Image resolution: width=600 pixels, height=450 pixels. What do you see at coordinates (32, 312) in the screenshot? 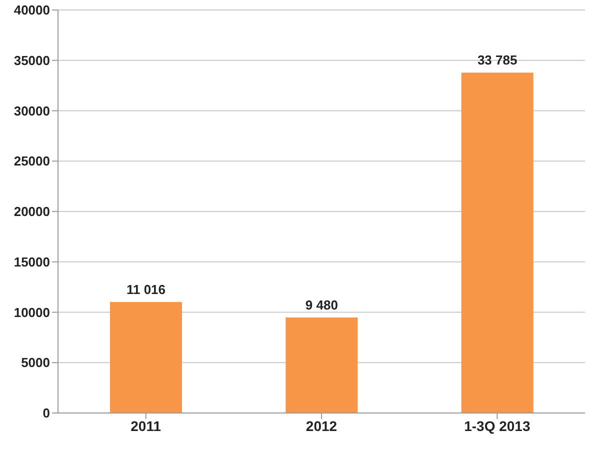
I see `y-tick-label: 10000` at bounding box center [32, 312].